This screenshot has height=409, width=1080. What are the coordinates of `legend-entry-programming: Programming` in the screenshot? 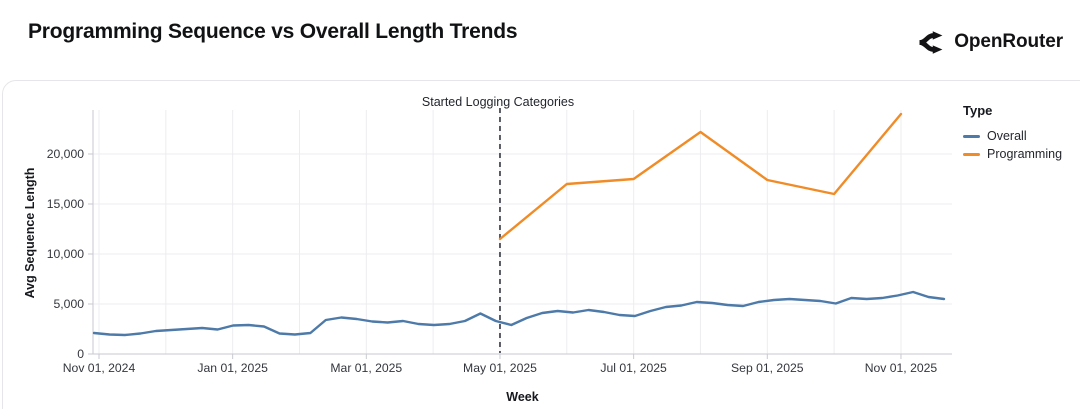 It's located at (1012, 154).